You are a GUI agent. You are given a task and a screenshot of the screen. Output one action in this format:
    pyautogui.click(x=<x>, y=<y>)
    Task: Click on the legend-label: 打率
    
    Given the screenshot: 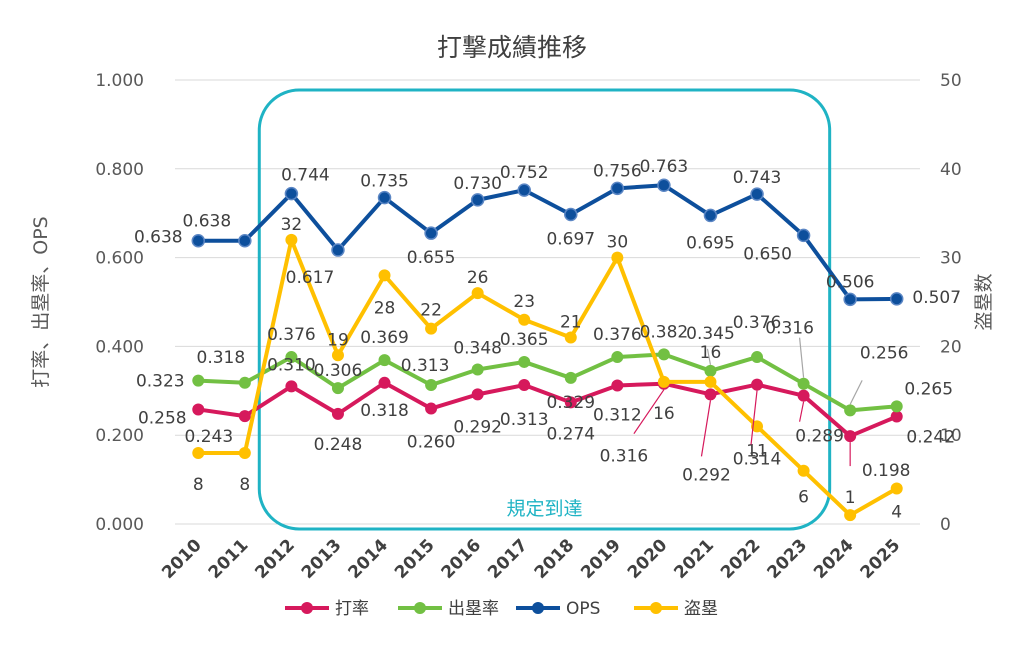 What is the action you would take?
    pyautogui.click(x=352, y=609)
    